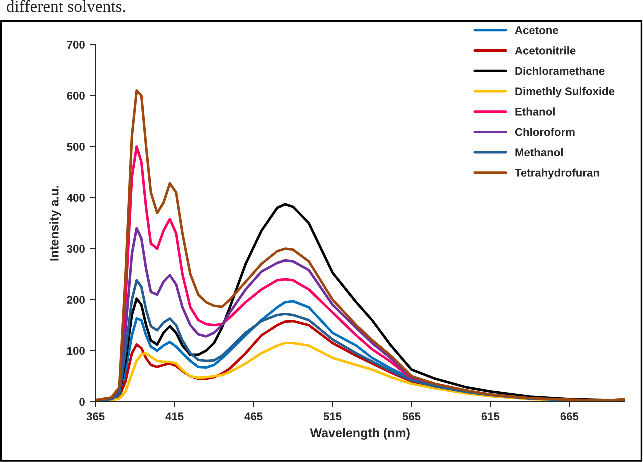  Describe the element at coordinates (360, 434) in the screenshot. I see `x-axis-title: Wavelength (nm)` at that location.